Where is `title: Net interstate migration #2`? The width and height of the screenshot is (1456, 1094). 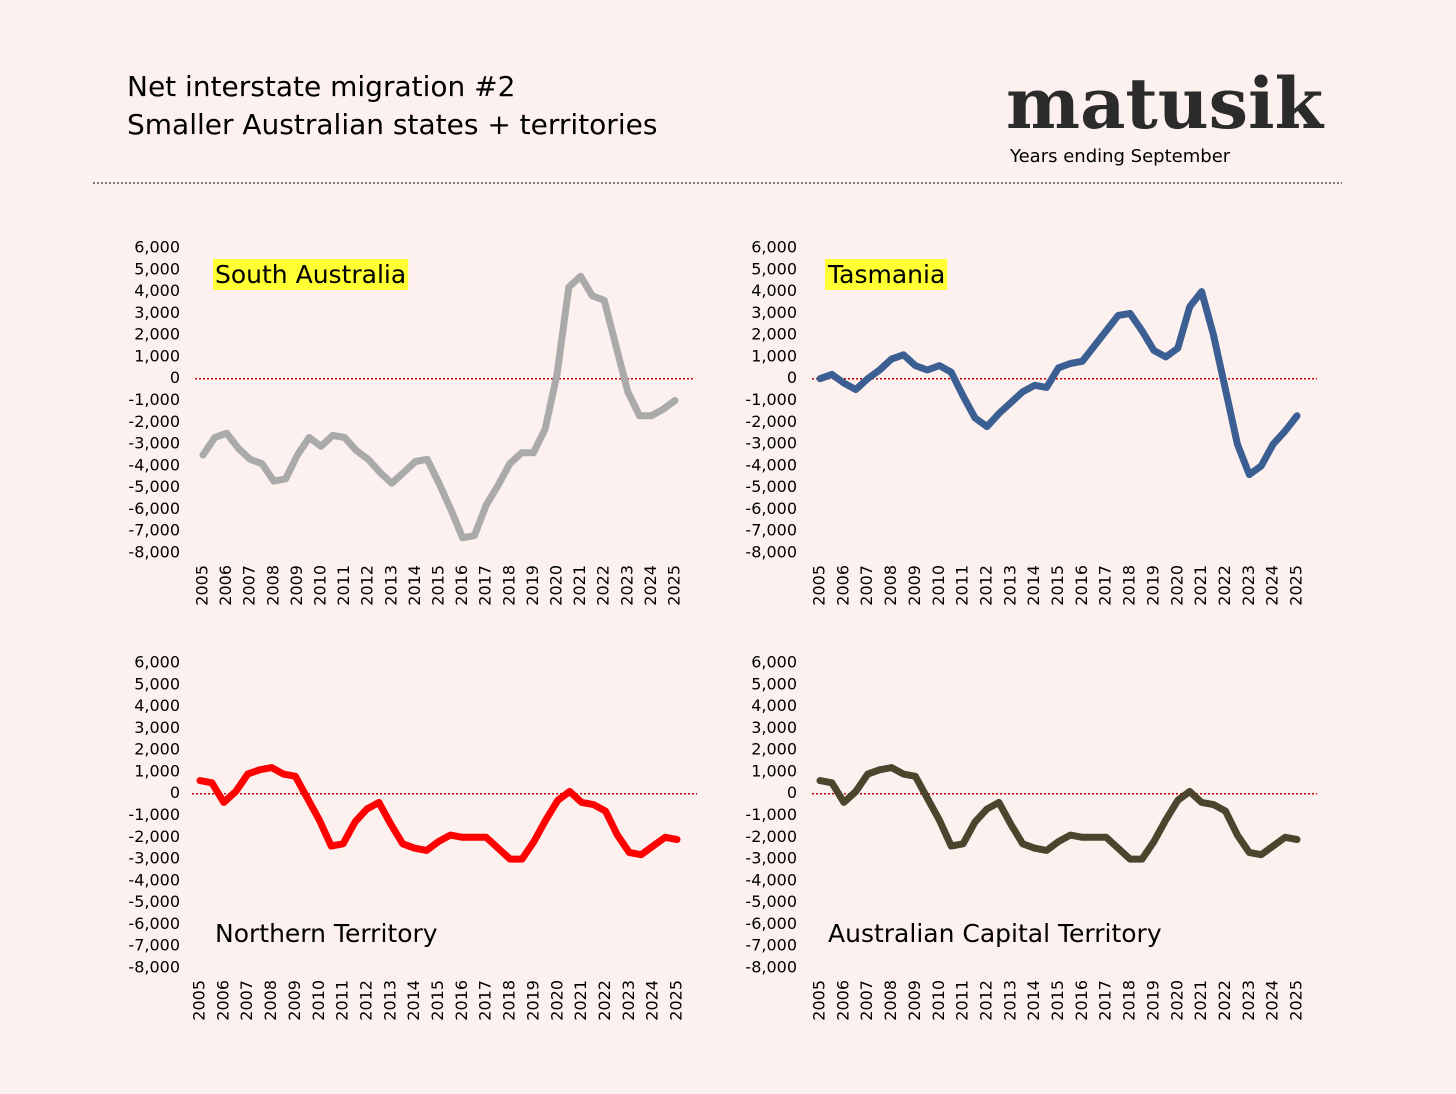 title: Net interstate migration #2 is located at coordinates (321, 86).